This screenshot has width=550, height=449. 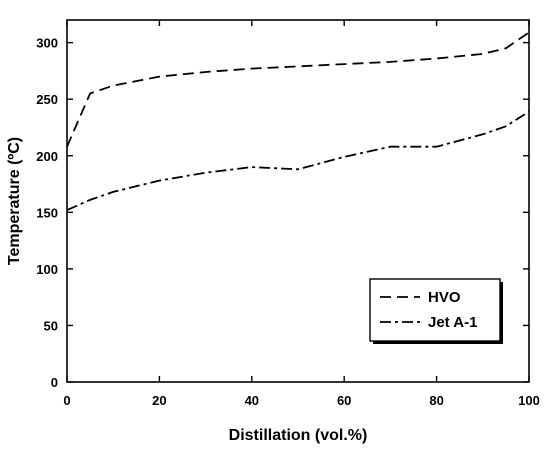 What do you see at coordinates (51, 325) in the screenshot?
I see `y-tick-label: 50` at bounding box center [51, 325].